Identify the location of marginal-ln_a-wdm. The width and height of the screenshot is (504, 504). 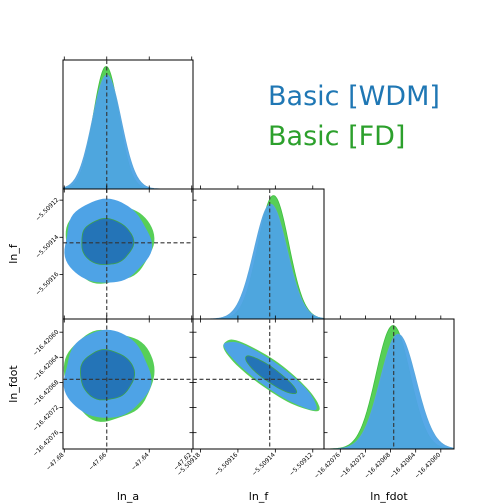
(128, 132).